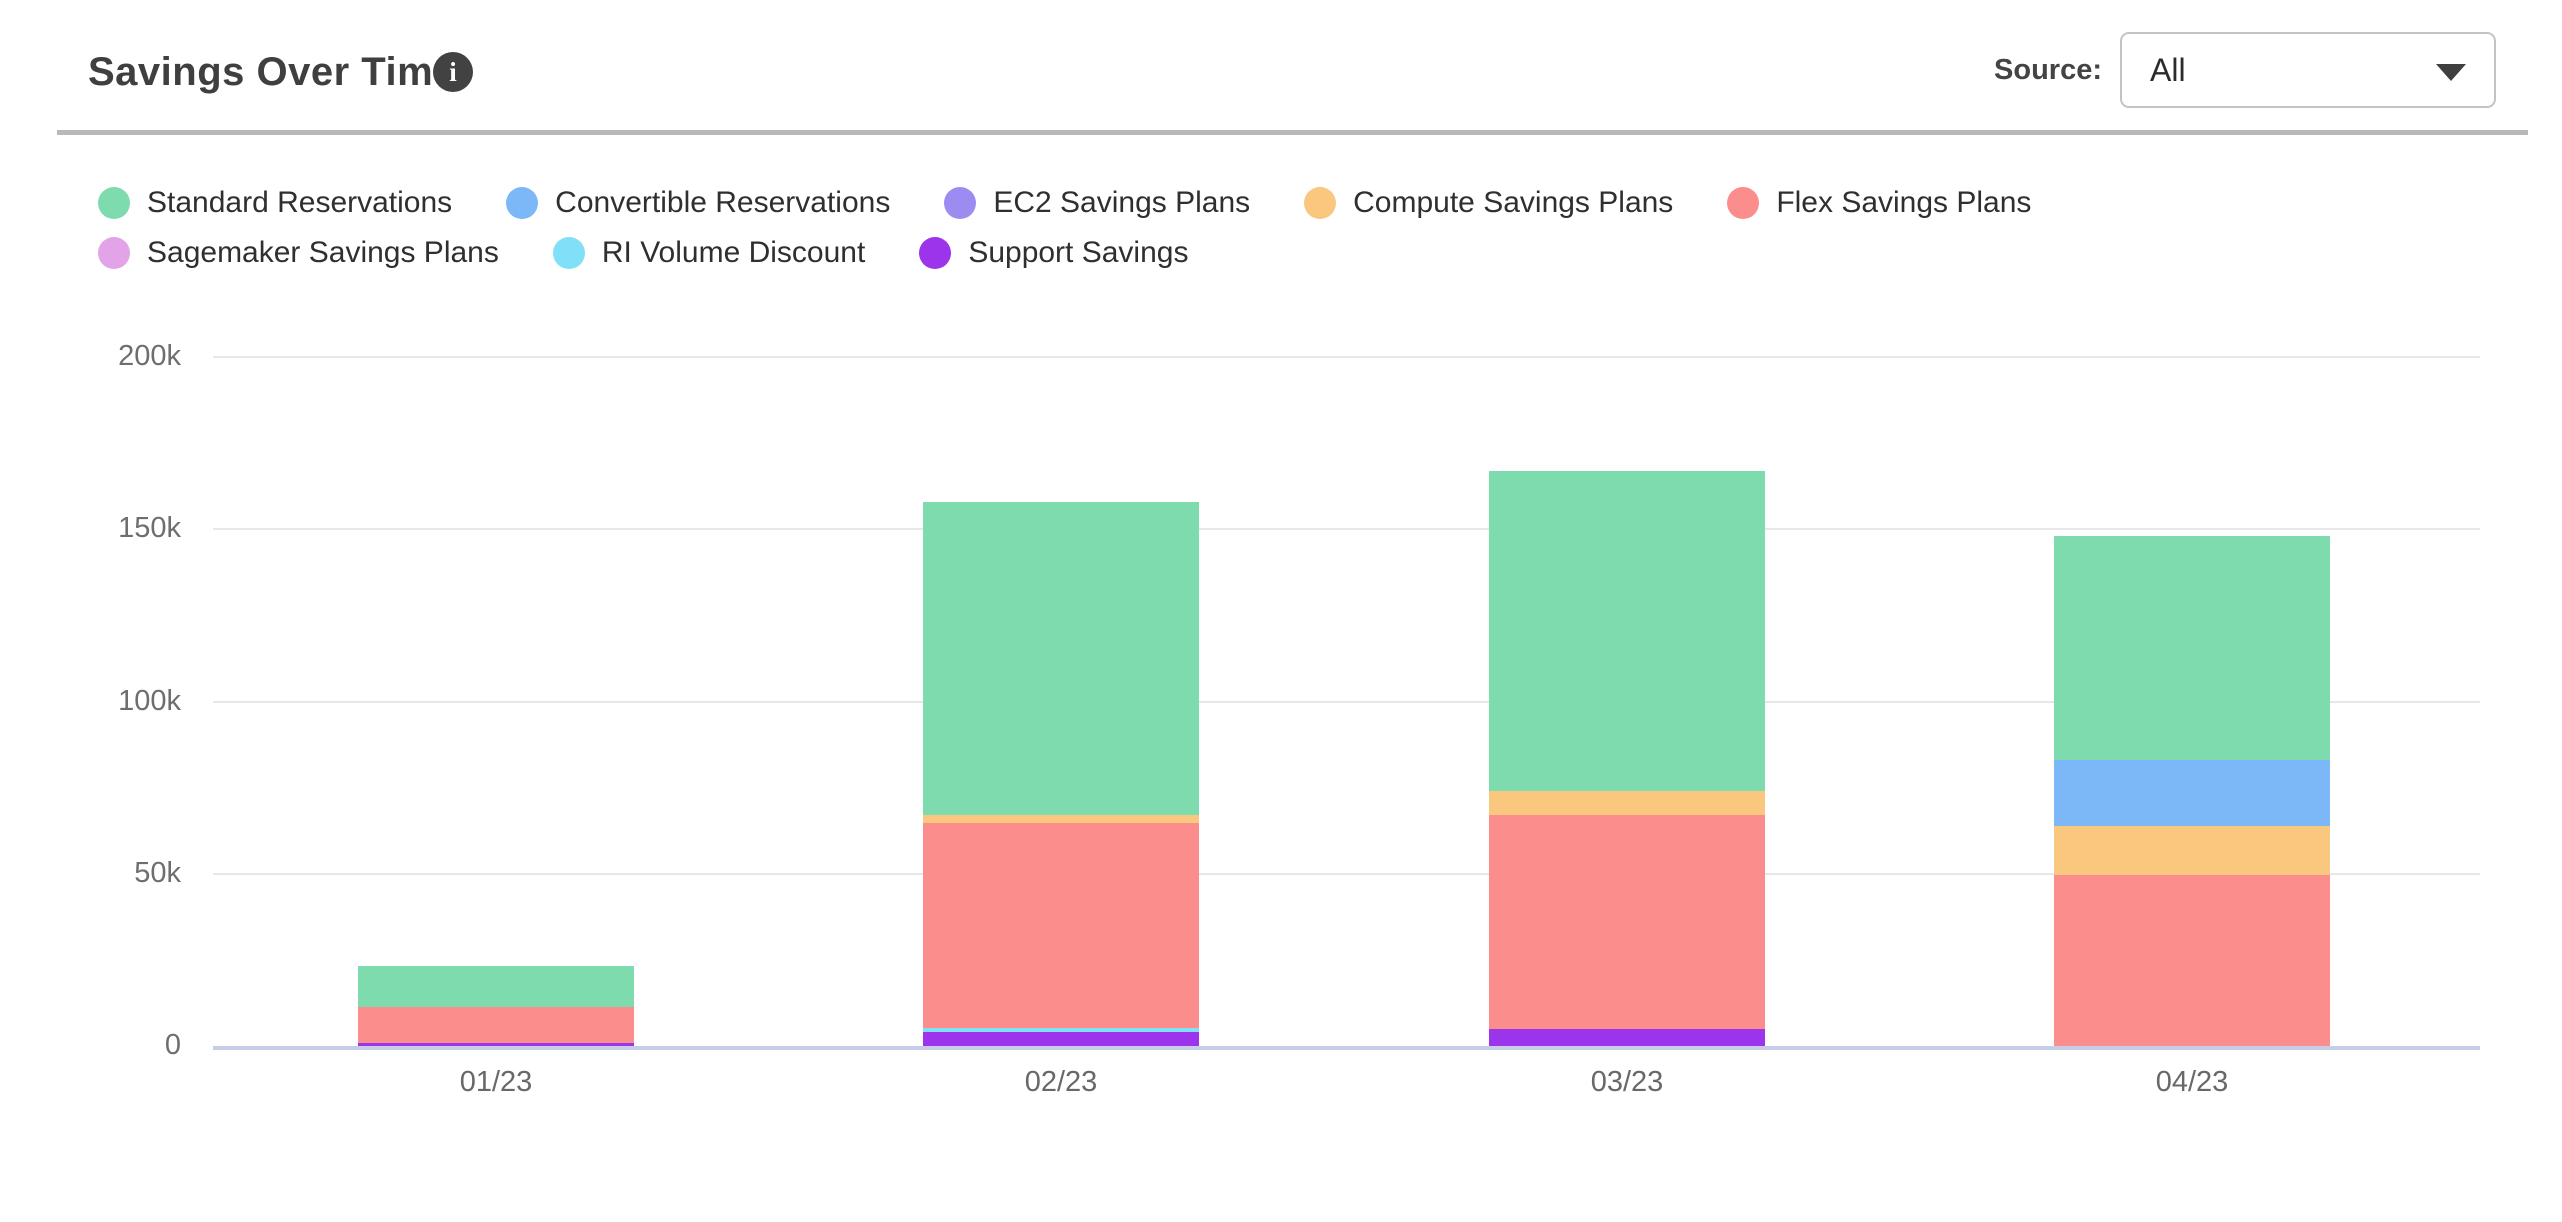  What do you see at coordinates (2451, 72) in the screenshot?
I see `chevron-down-icon` at bounding box center [2451, 72].